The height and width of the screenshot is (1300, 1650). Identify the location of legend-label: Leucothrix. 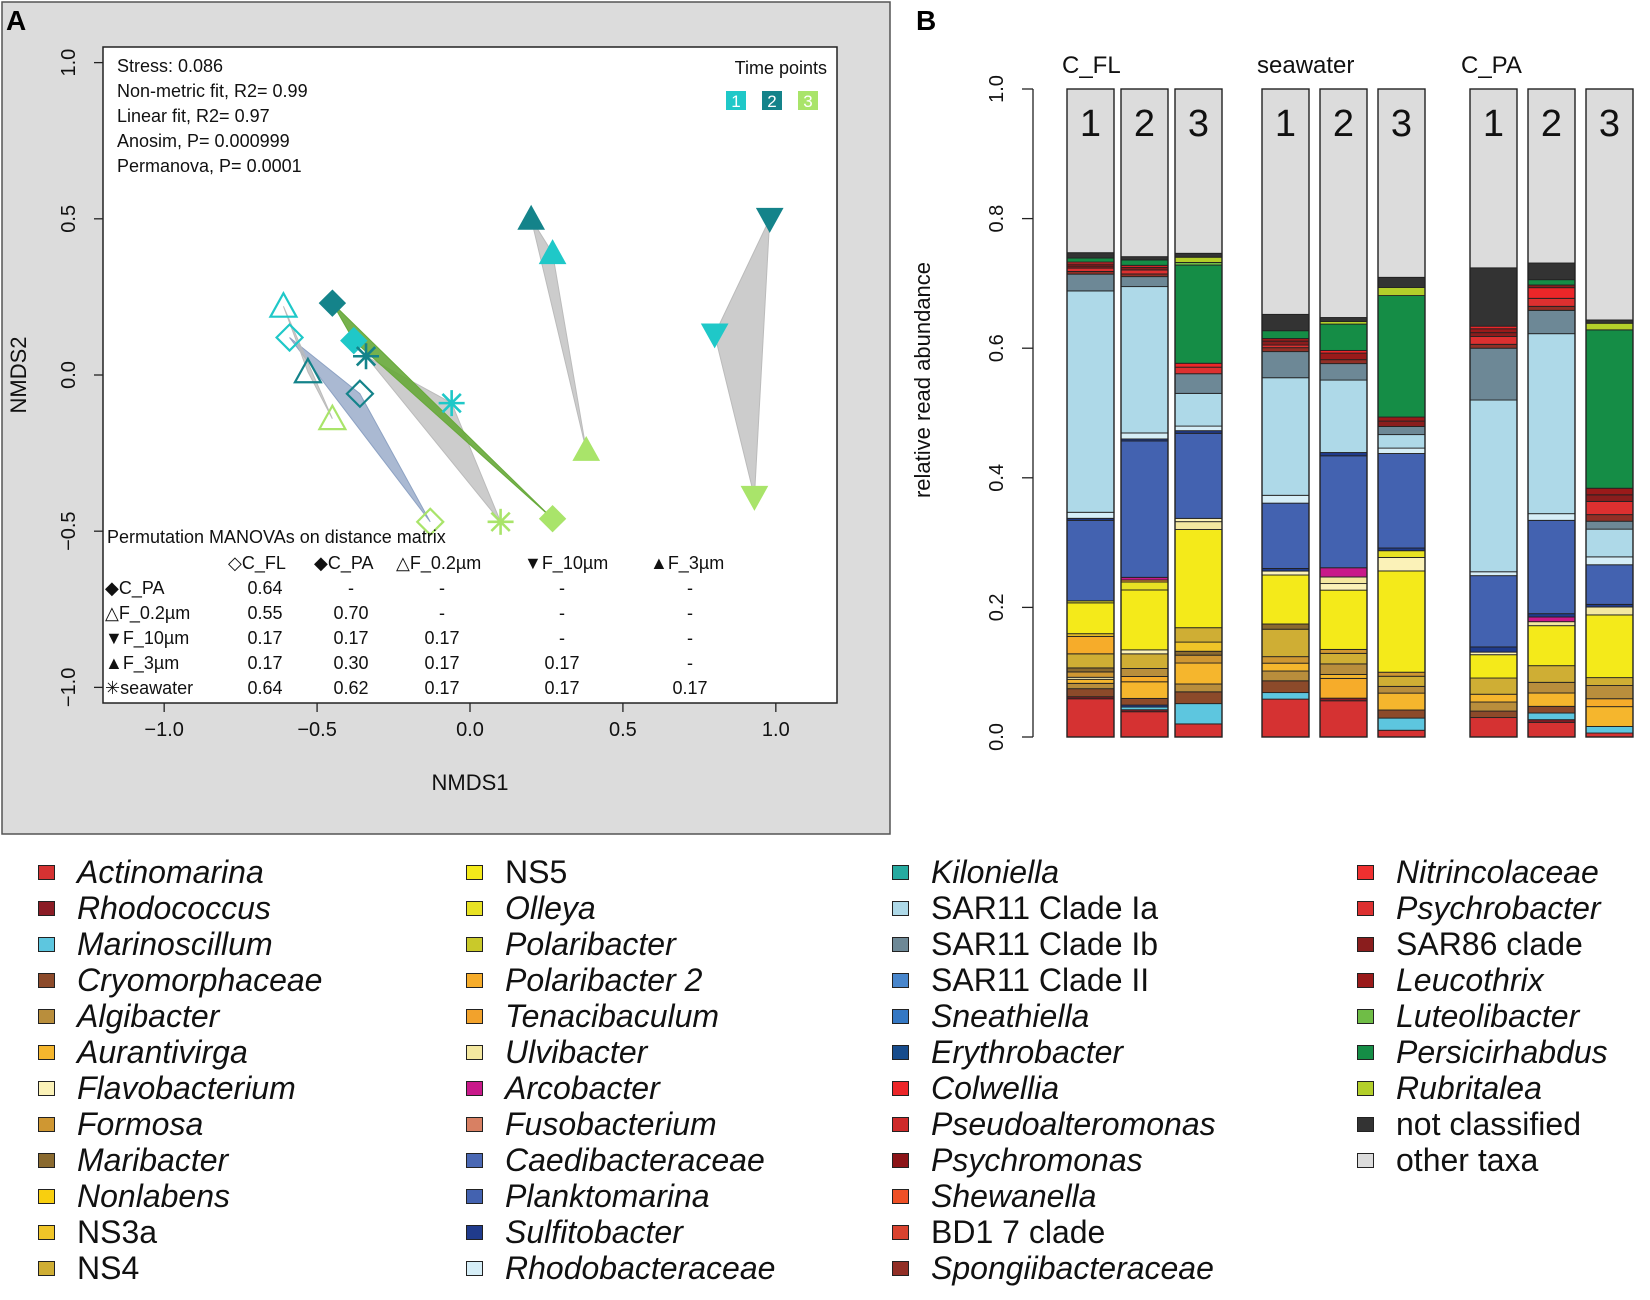
(1470, 980).